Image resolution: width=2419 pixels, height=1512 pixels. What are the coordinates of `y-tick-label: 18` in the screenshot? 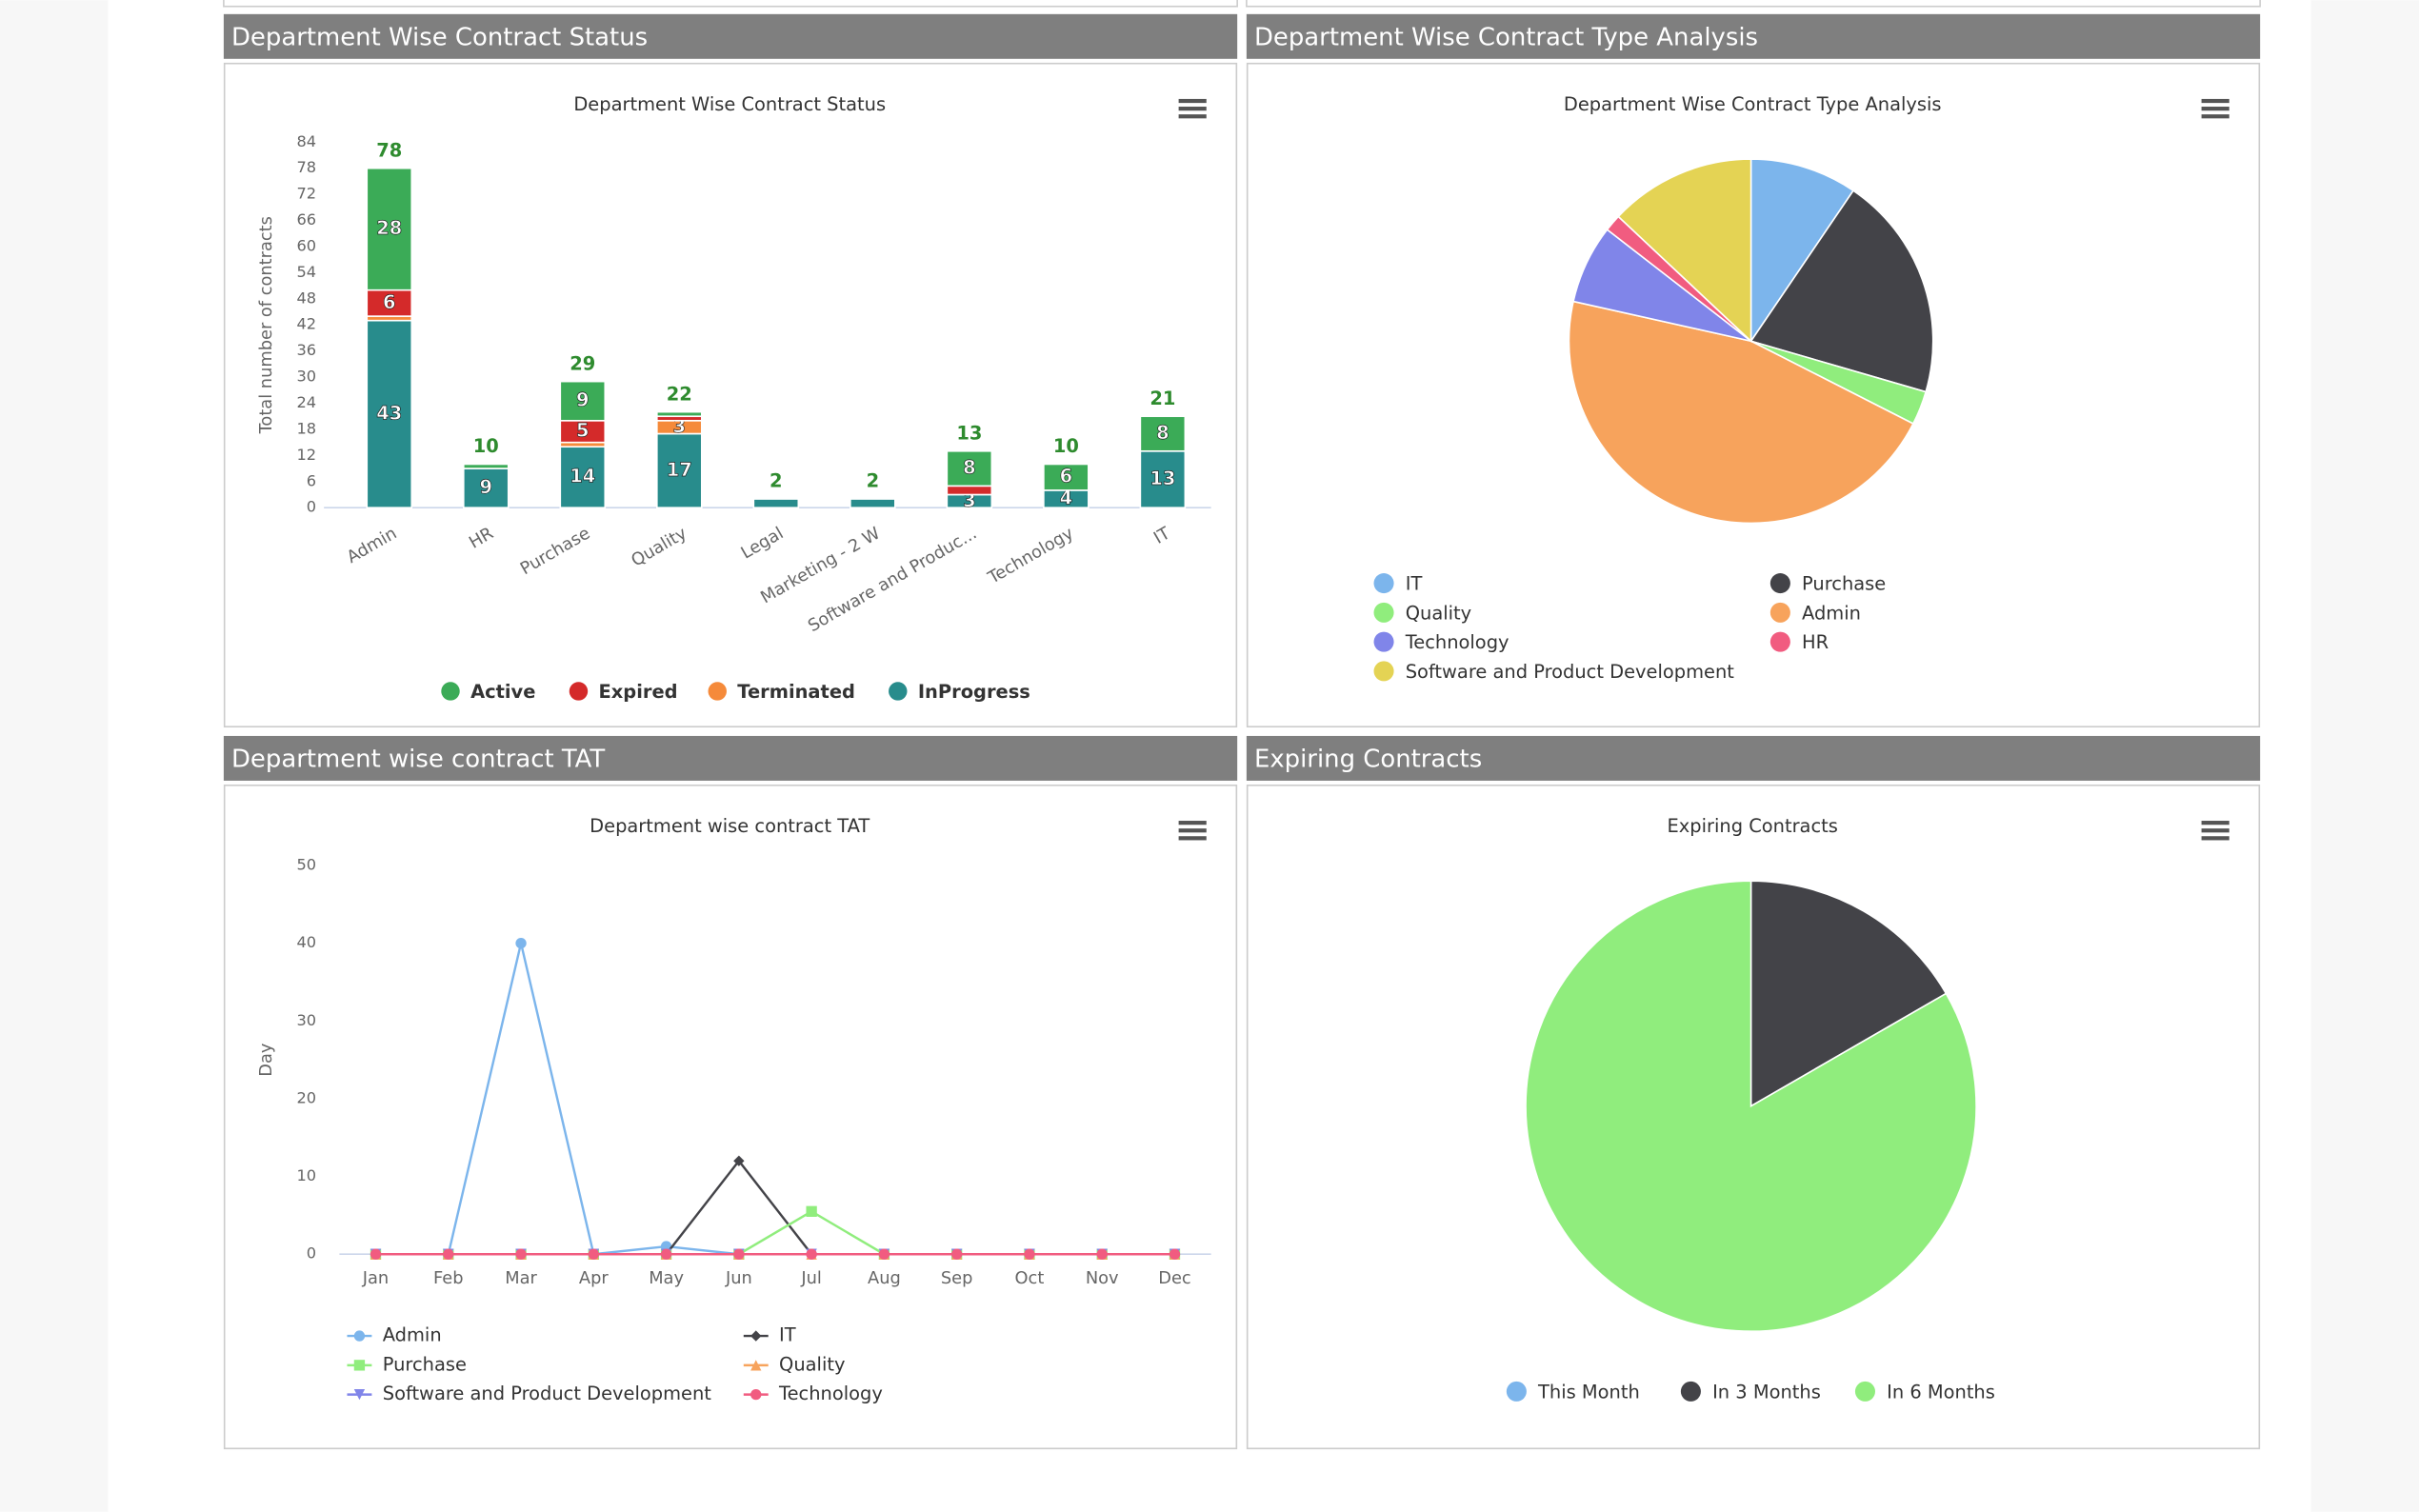 It's located at (306, 428).